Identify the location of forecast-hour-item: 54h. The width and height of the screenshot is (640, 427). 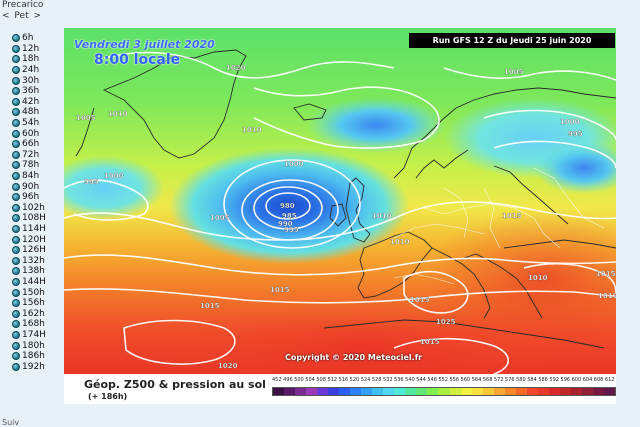
(35, 123).